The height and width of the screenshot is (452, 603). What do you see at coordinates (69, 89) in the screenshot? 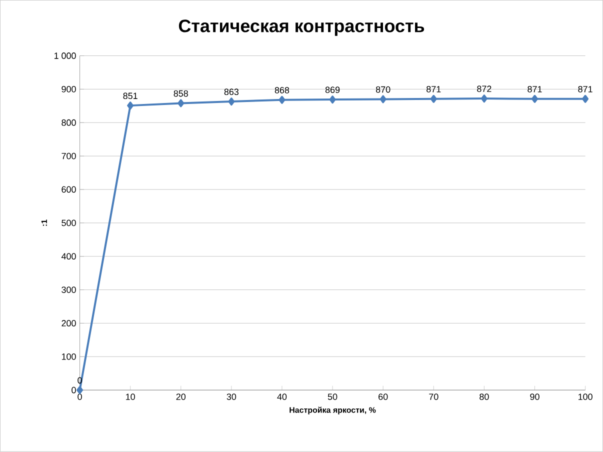
I see `y-tick-label: 900` at bounding box center [69, 89].